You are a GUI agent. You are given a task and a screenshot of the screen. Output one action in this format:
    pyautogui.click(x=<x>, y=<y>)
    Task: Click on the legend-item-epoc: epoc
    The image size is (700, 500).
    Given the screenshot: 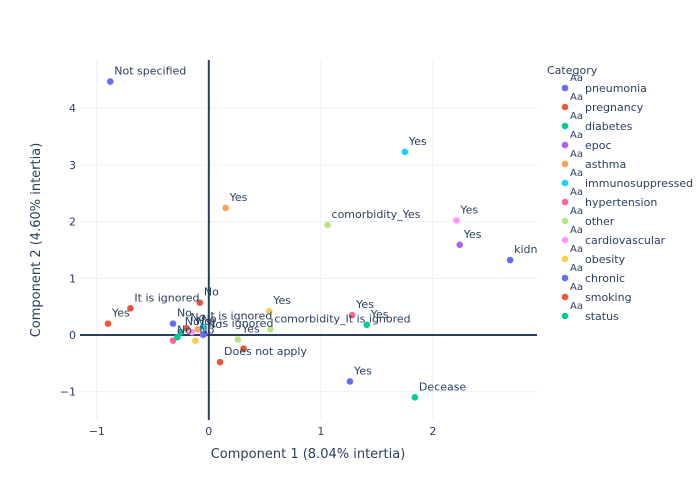 What is the action you would take?
    pyautogui.click(x=598, y=145)
    